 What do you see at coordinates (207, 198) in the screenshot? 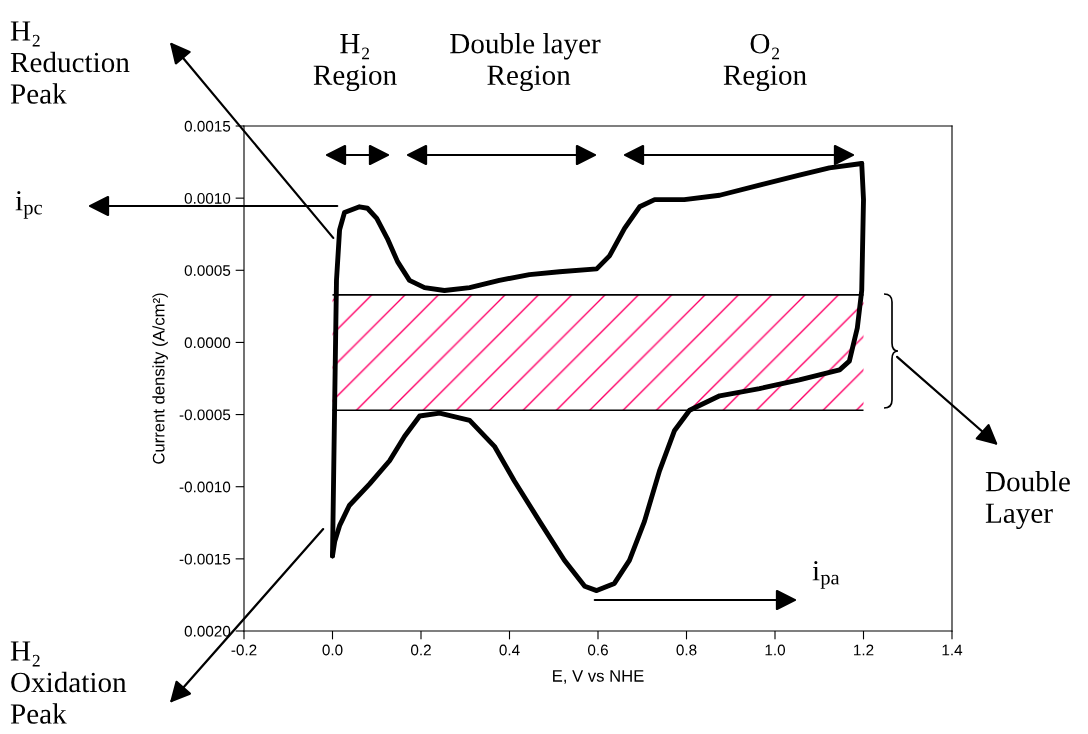
I see `y-tick-label: 0.0010` at bounding box center [207, 198].